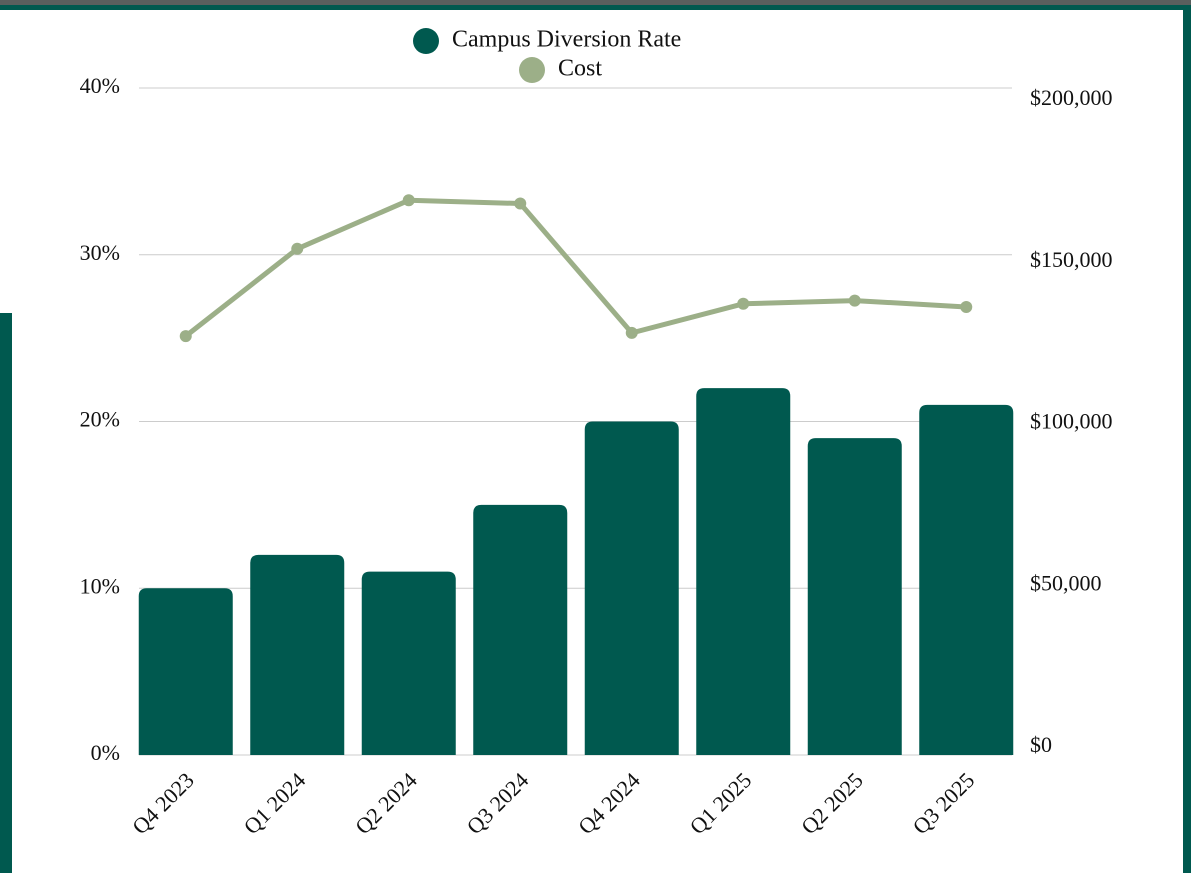 This screenshot has width=1191, height=873. What do you see at coordinates (7, 161) in the screenshot?
I see `panel-edge` at bounding box center [7, 161].